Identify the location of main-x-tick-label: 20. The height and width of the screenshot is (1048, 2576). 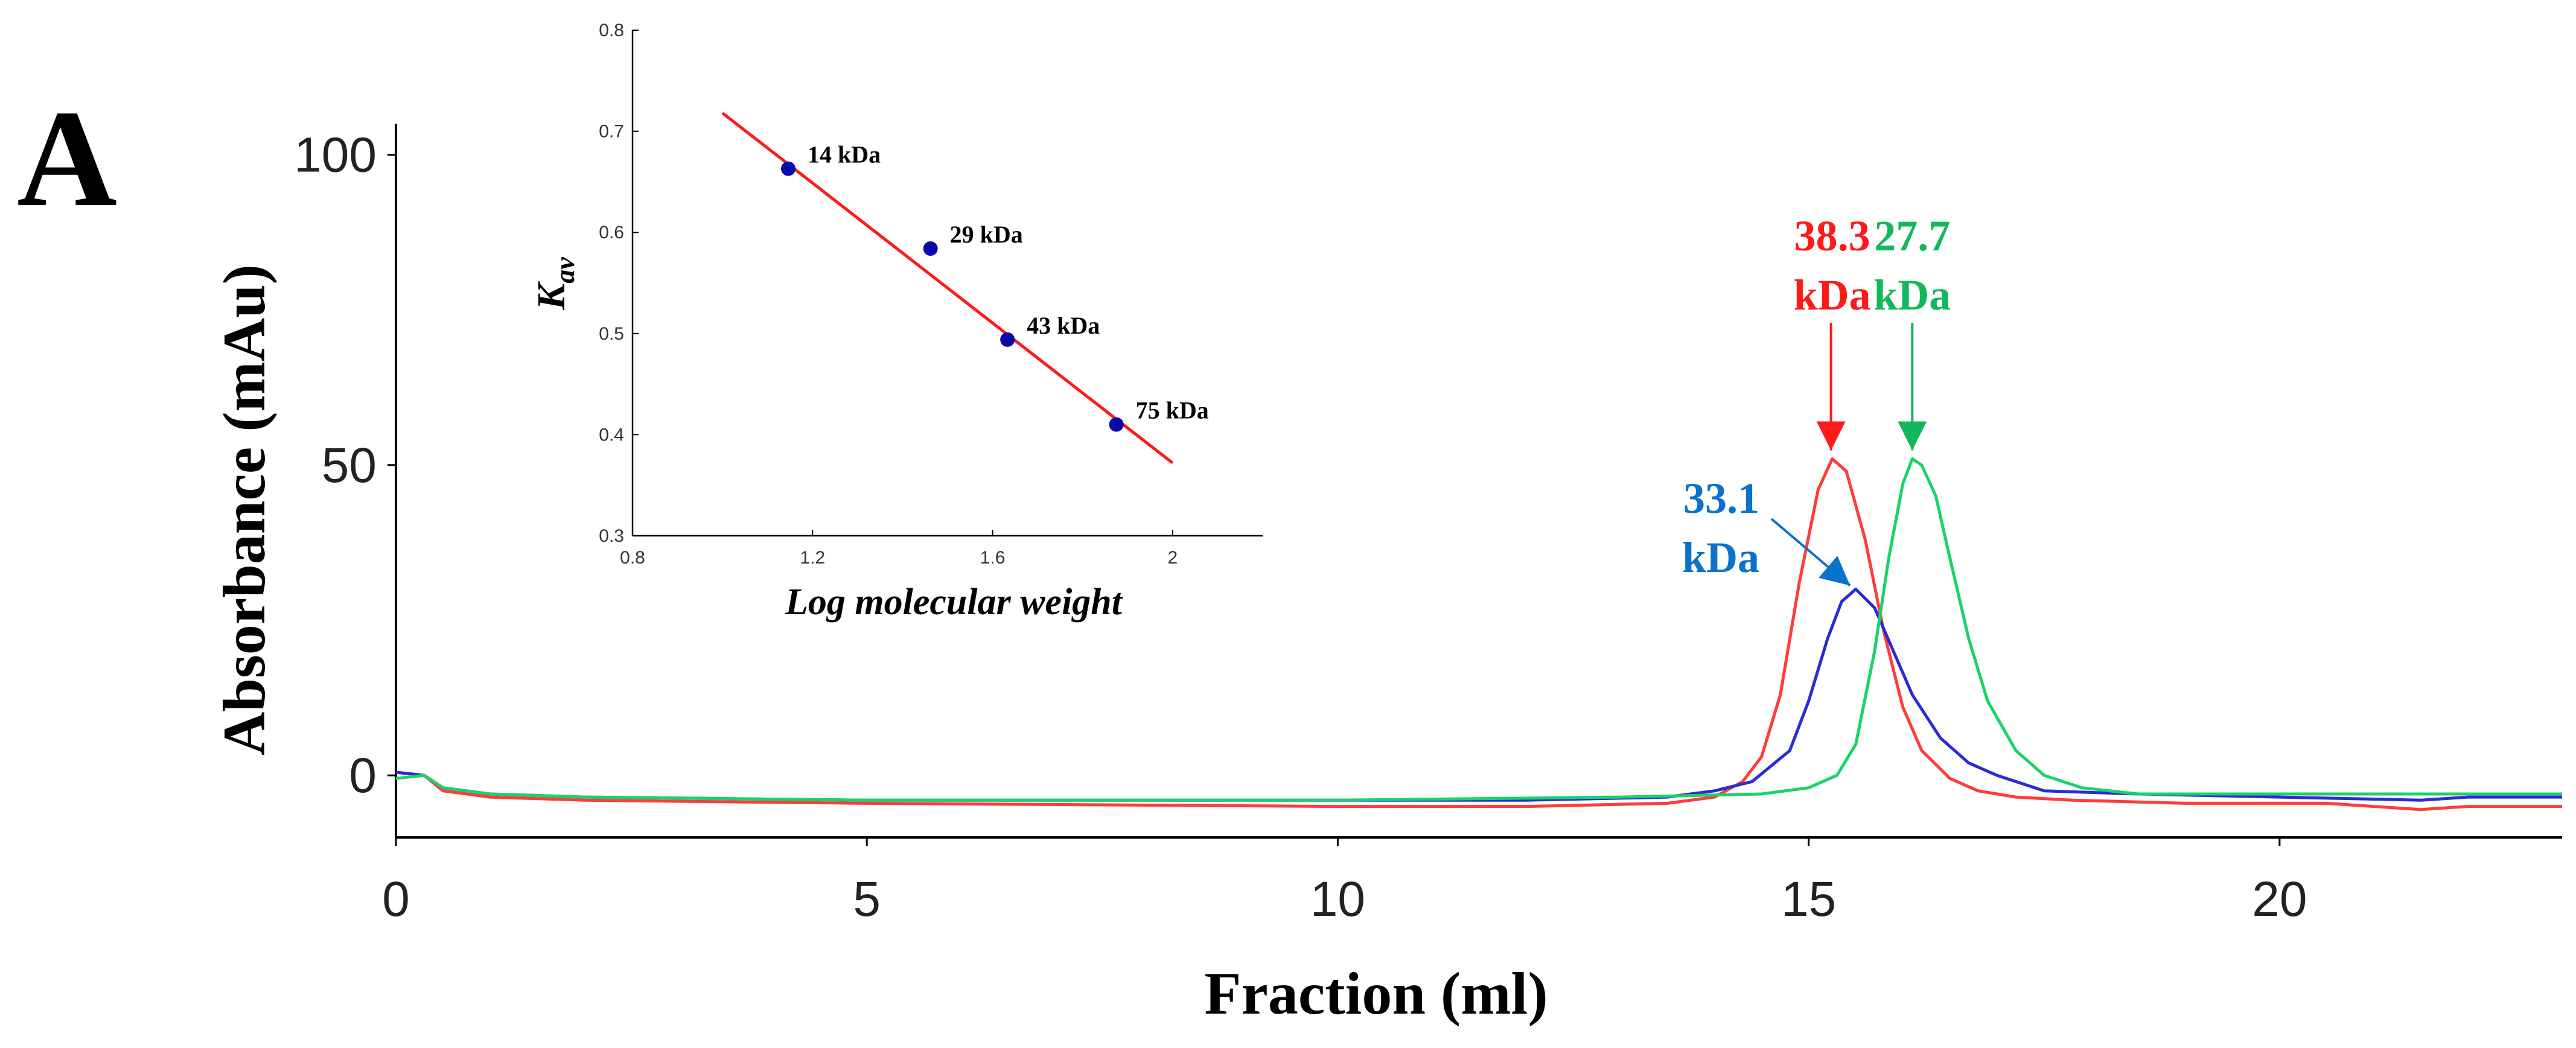
(2279, 899).